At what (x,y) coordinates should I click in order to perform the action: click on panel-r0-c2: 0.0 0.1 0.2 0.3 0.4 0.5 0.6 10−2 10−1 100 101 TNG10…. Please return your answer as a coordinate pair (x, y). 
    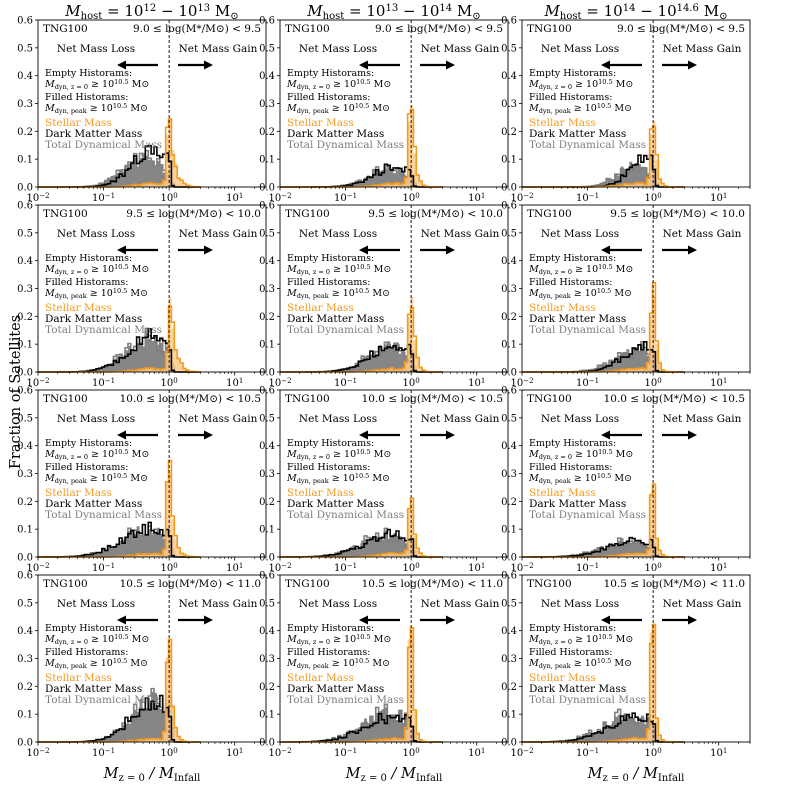
    Looking at the image, I should click on (626, 110).